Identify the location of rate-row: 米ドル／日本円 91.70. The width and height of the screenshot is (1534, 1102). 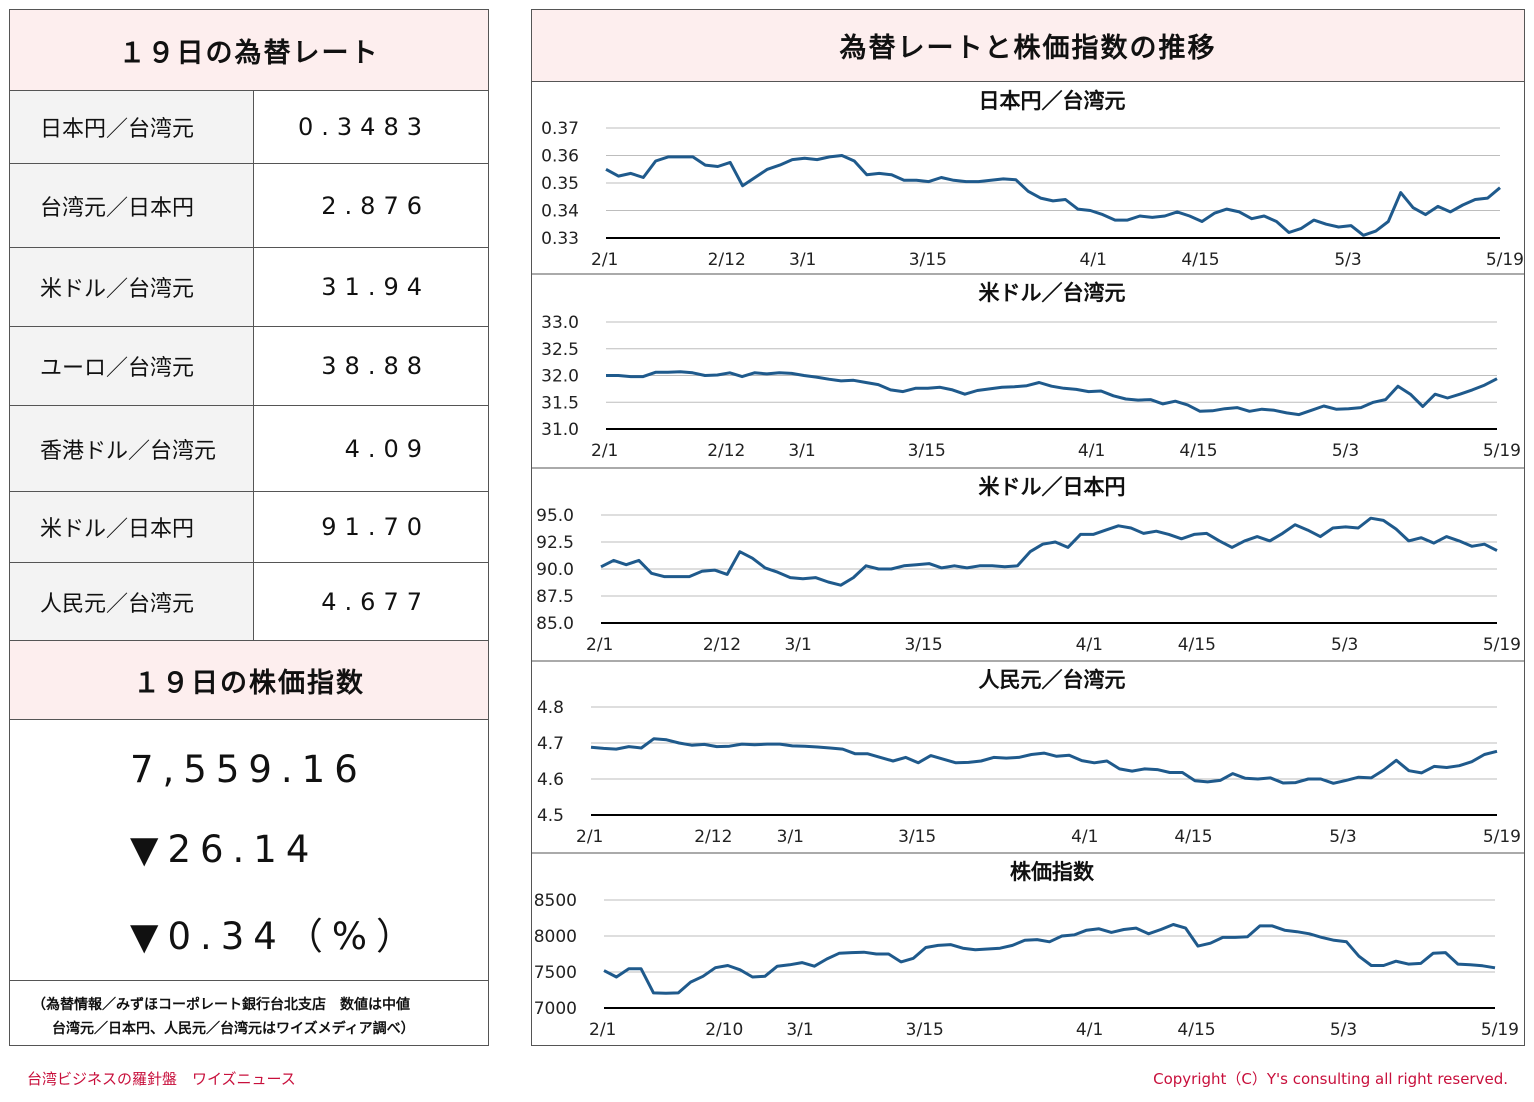
(249, 526).